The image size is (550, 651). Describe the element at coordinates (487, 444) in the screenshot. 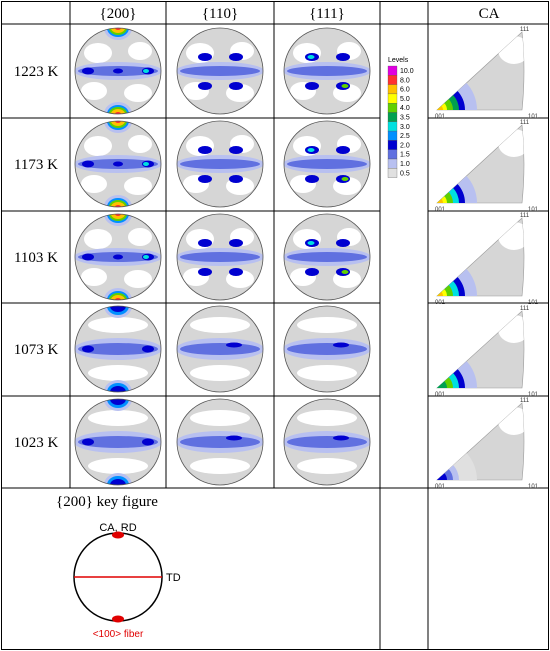

I see `ipf-triangle: 001 101 111` at that location.